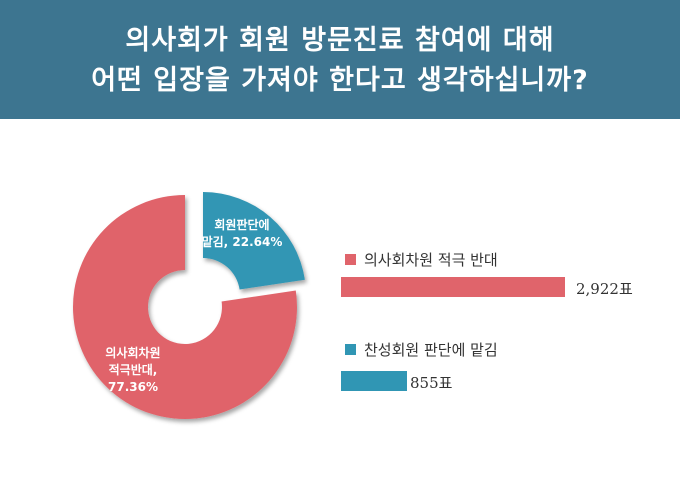 The width and height of the screenshot is (680, 484). What do you see at coordinates (242, 233) in the screenshot?
I see `donut-label-defer: 회원판단에 맡김, 22.64%` at bounding box center [242, 233].